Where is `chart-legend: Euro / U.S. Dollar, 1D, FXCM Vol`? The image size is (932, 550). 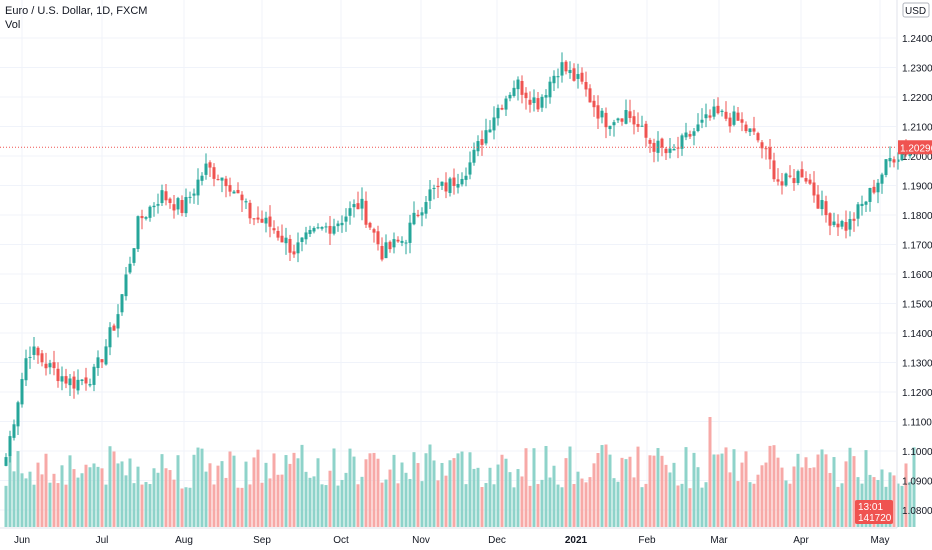
chart-legend: Euro / U.S. Dollar, 1D, FXCM Vol is located at coordinates (76, 18).